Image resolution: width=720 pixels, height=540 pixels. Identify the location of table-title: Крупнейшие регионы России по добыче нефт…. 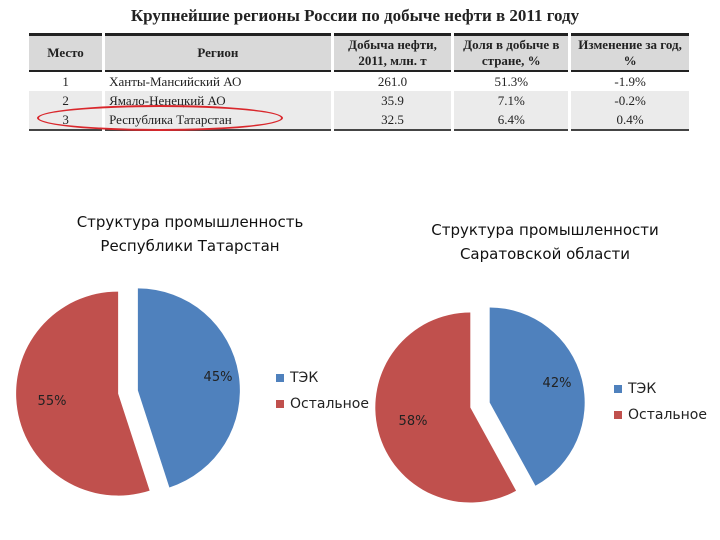
(355, 15).